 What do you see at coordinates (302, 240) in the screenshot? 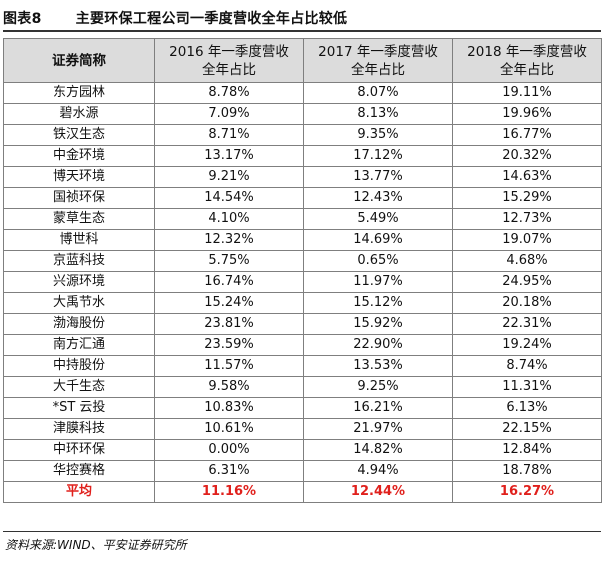
I see `table-row: 博世科 12.32% 14.69% 19.07%` at bounding box center [302, 240].